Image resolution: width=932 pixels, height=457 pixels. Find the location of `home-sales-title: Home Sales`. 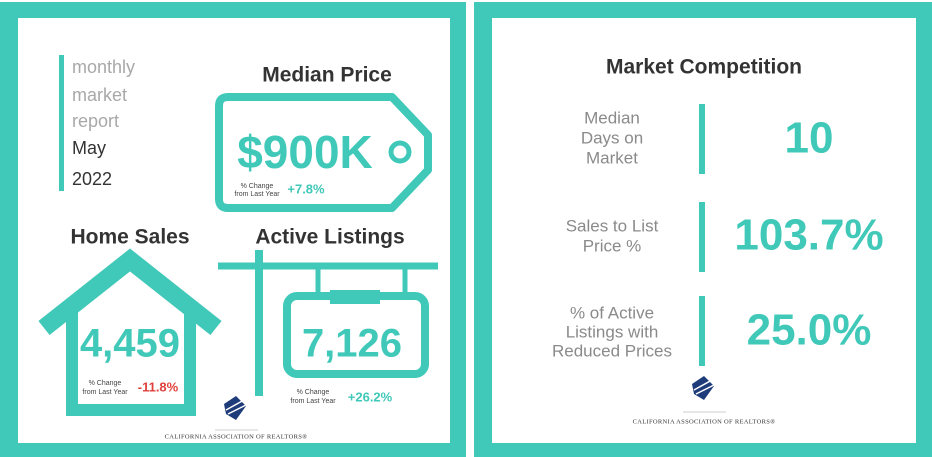

home-sales-title: Home Sales is located at coordinates (129, 237).